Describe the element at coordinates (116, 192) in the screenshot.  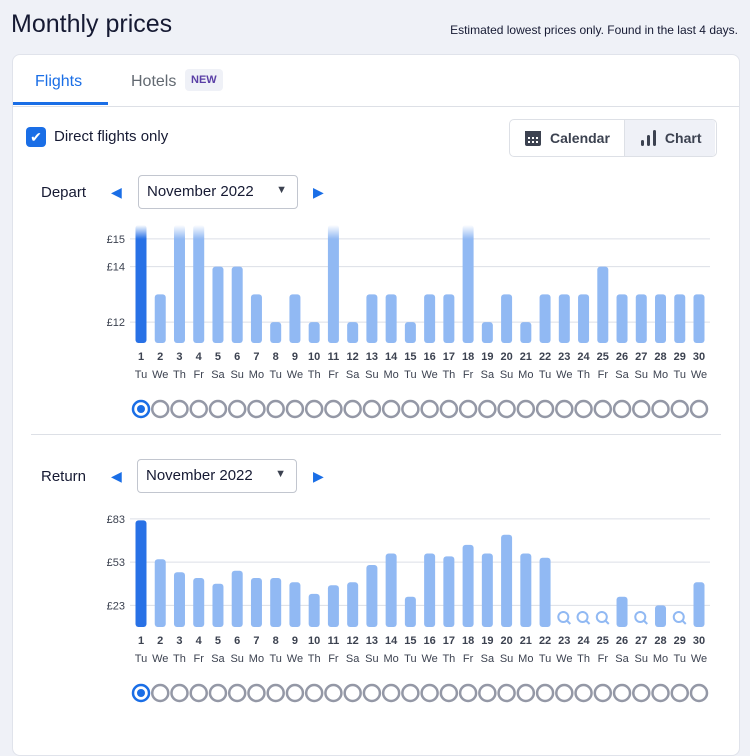
I see `depart-prev-month-arrow-icon: ◀` at that location.